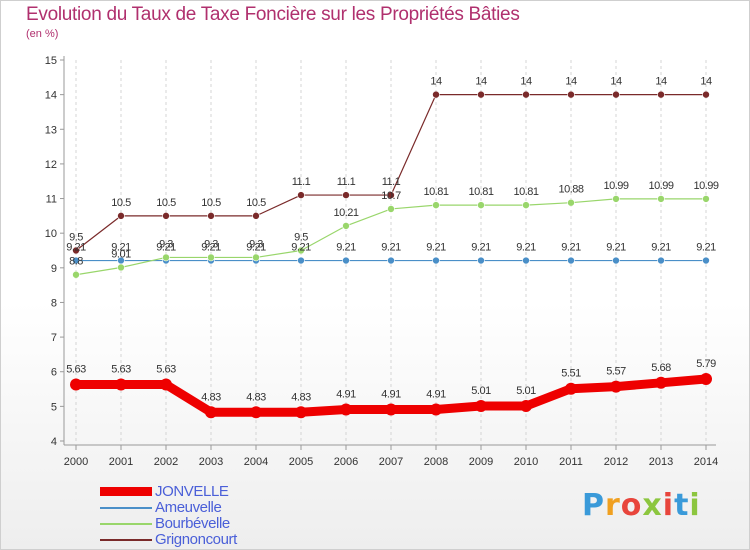 The width and height of the screenshot is (750, 550). What do you see at coordinates (661, 248) in the screenshot?
I see `data-label-ameuvelle-2013: 9.21` at bounding box center [661, 248].